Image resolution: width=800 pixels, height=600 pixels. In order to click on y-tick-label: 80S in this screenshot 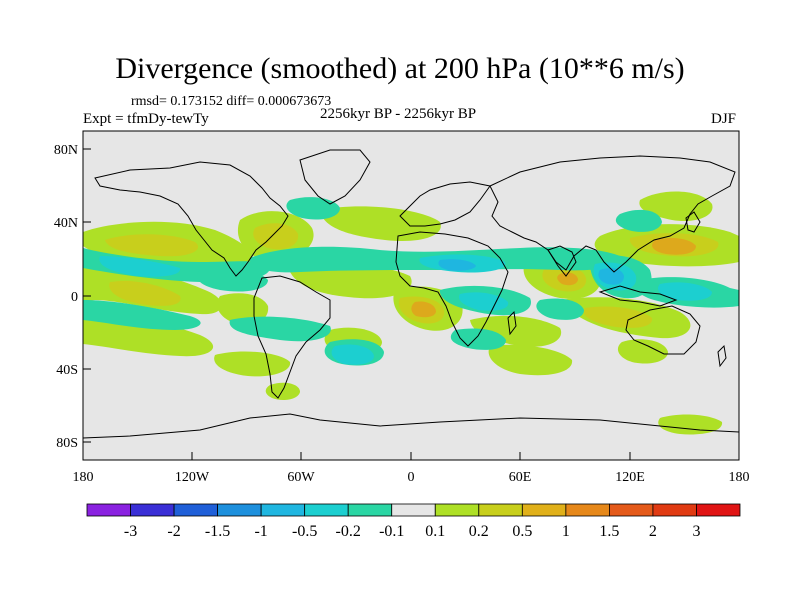, I will do `click(67, 443)`.